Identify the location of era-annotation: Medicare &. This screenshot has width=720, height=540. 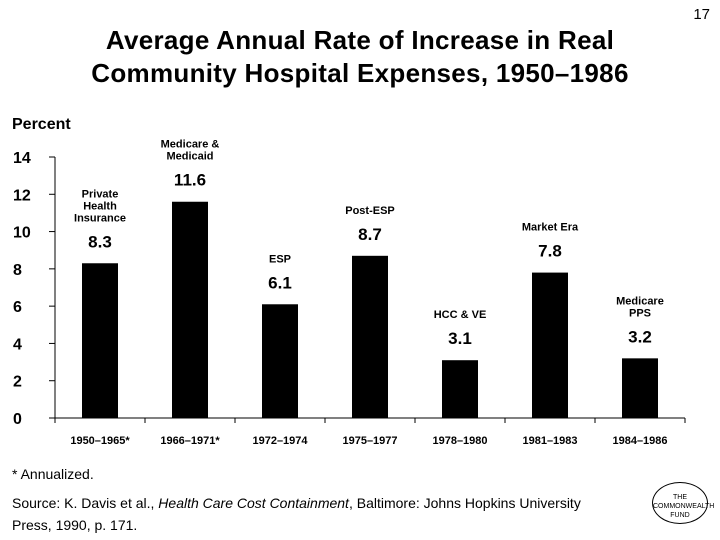
(190, 145).